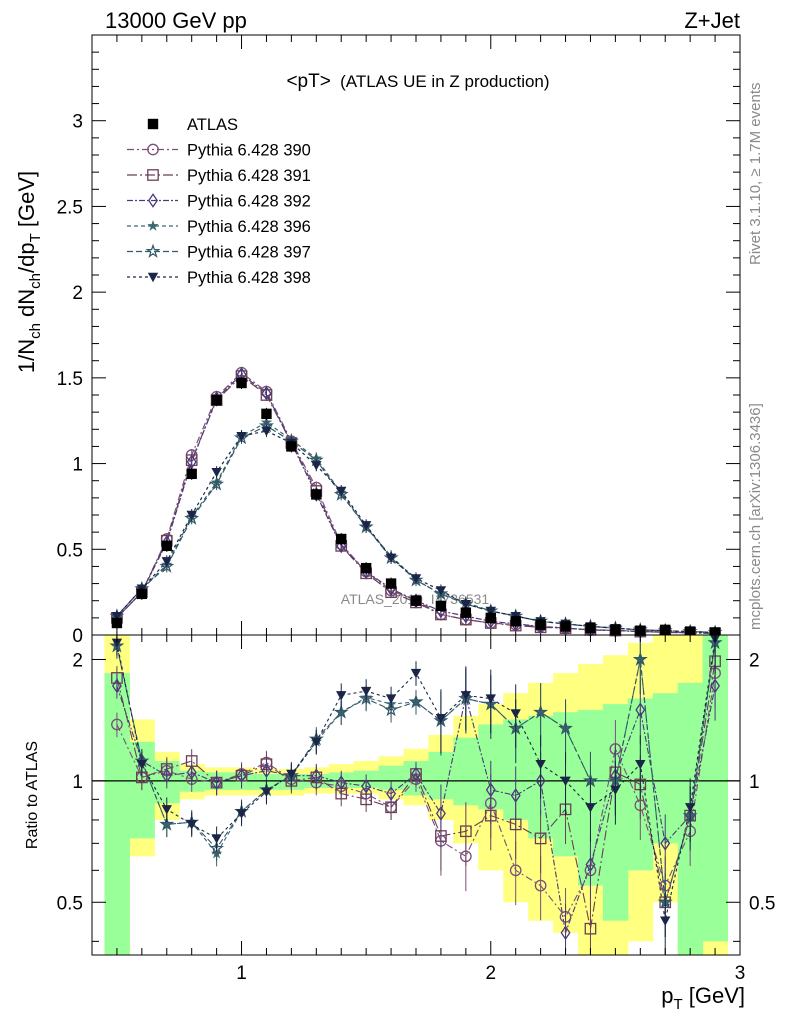  What do you see at coordinates (308, 81) in the screenshot?
I see `main-title-main: <pT>` at bounding box center [308, 81].